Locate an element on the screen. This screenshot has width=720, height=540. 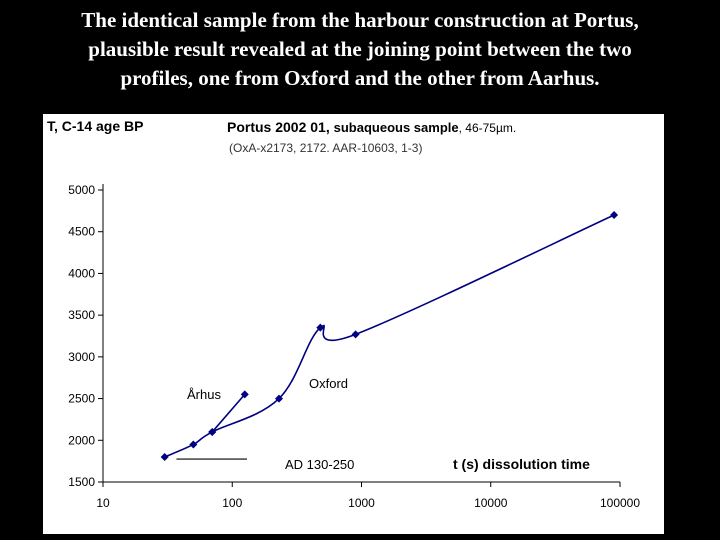
x-tick-label: 10 is located at coordinates (103, 503).